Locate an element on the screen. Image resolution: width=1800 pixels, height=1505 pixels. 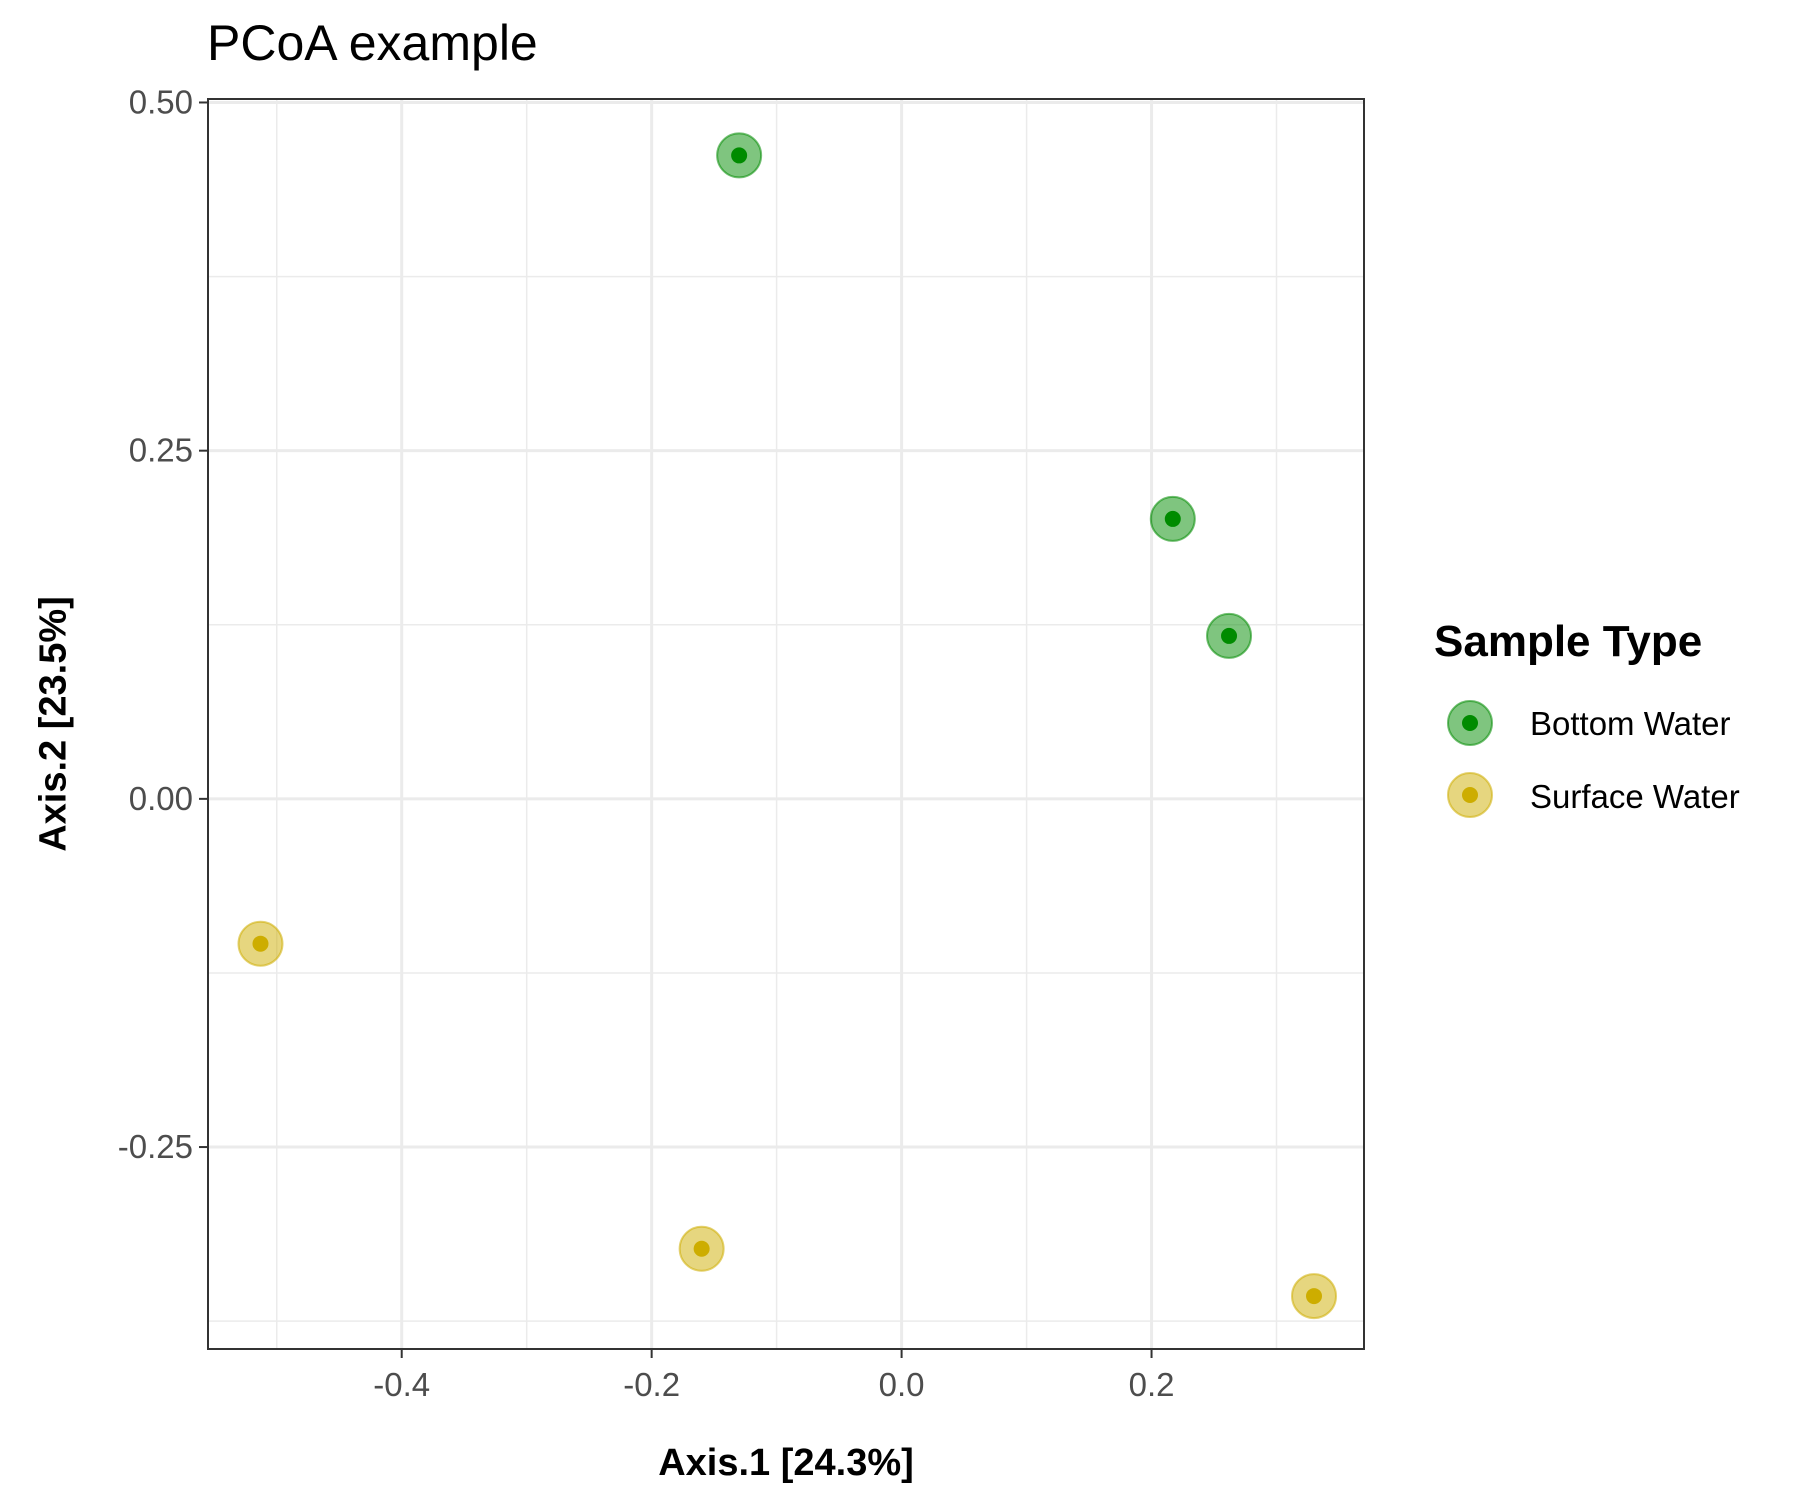
legend-item-bottom-water: Bottom Water is located at coordinates (1589, 723).